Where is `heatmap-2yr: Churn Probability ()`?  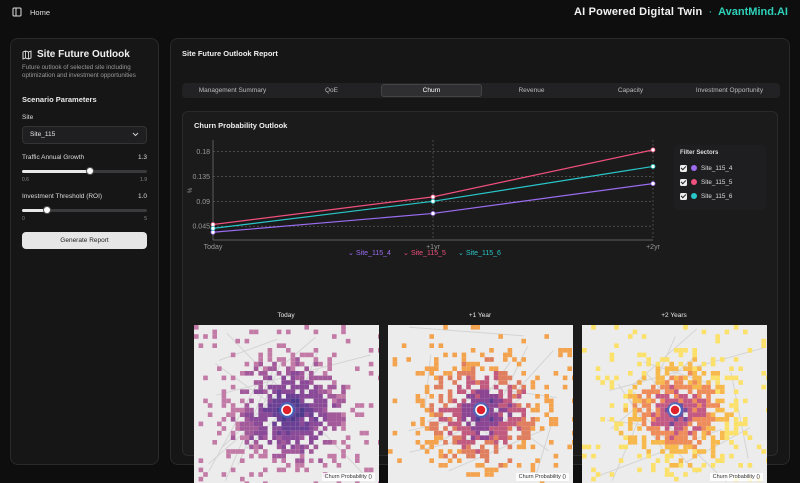
heatmap-2yr: Churn Probability () is located at coordinates (674, 404).